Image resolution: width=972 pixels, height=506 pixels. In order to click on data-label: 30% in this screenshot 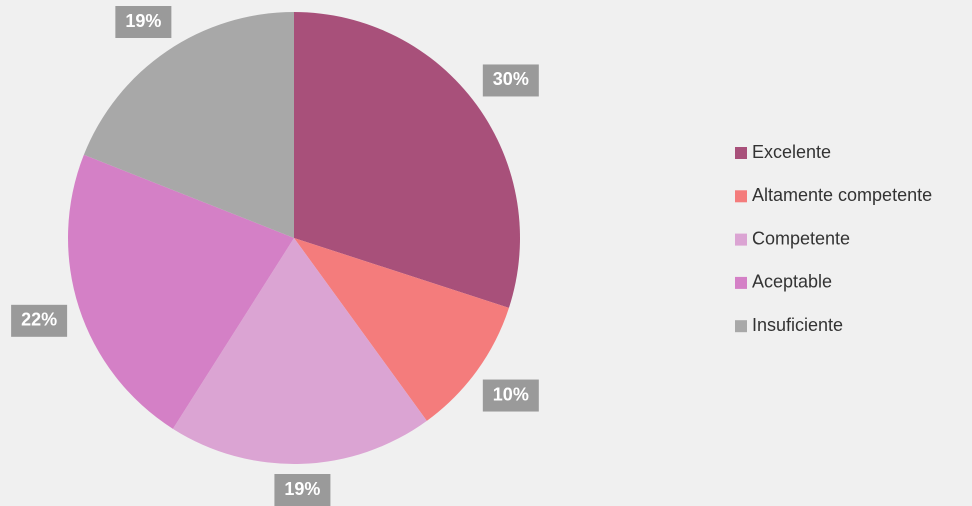, I will do `click(511, 79)`.